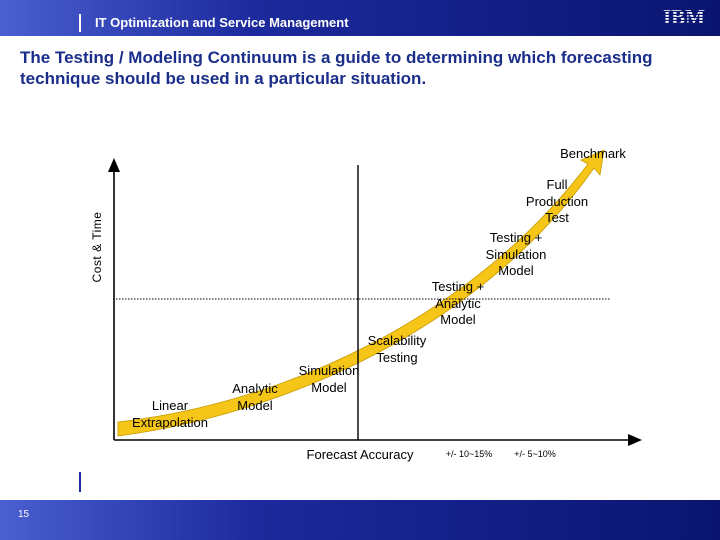  I want to click on x-axis-arrowhead, so click(635, 440).